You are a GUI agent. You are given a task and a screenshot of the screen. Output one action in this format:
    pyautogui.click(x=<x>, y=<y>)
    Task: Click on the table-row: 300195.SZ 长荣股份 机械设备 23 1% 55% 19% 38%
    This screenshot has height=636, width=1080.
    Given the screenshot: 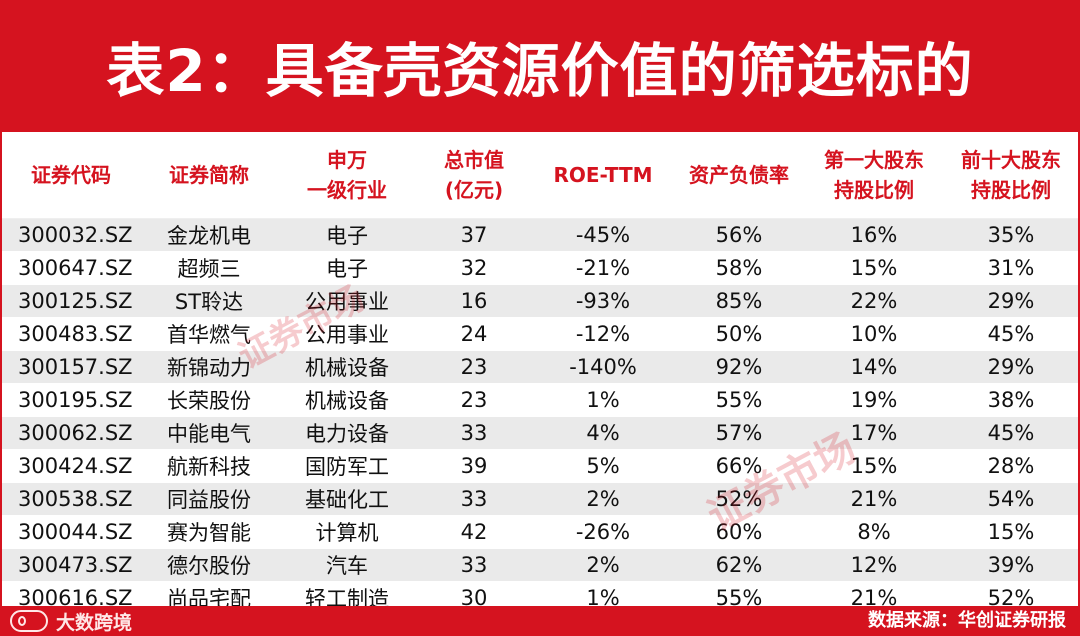 What is the action you would take?
    pyautogui.click(x=540, y=400)
    